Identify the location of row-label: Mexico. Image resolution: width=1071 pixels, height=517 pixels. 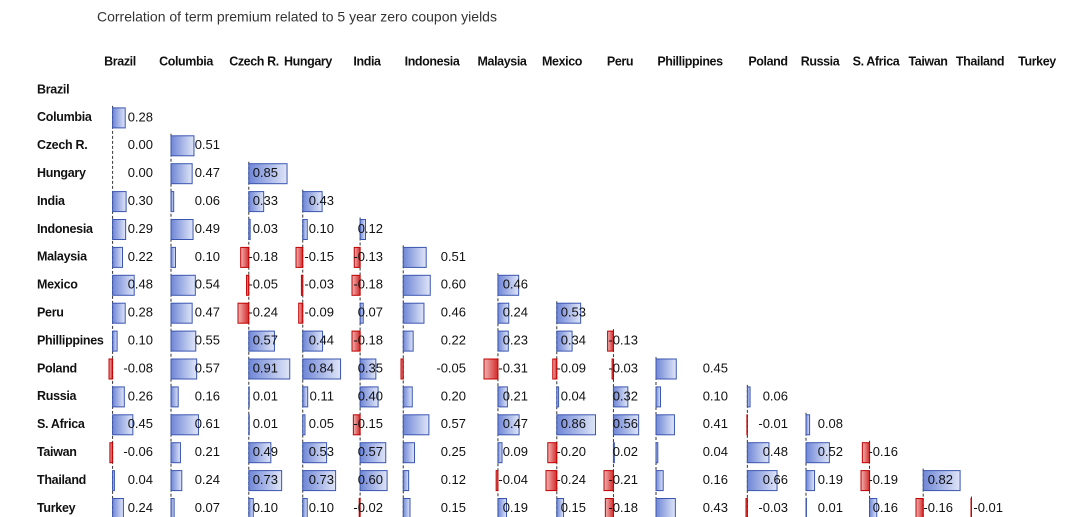
(57, 285).